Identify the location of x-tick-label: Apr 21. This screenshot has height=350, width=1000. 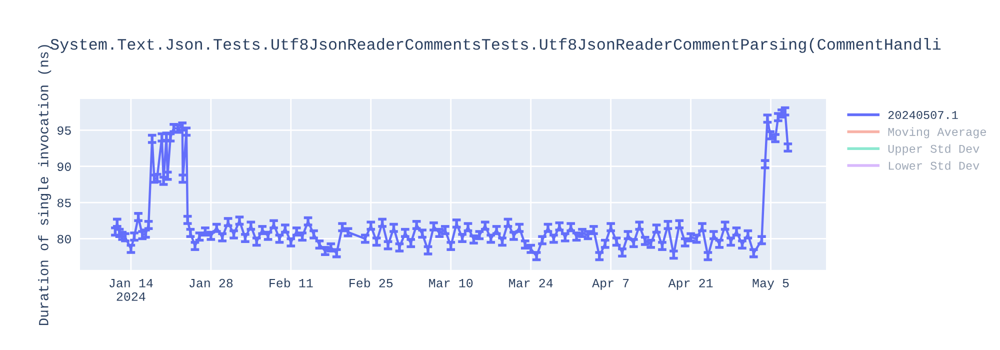
(690, 284).